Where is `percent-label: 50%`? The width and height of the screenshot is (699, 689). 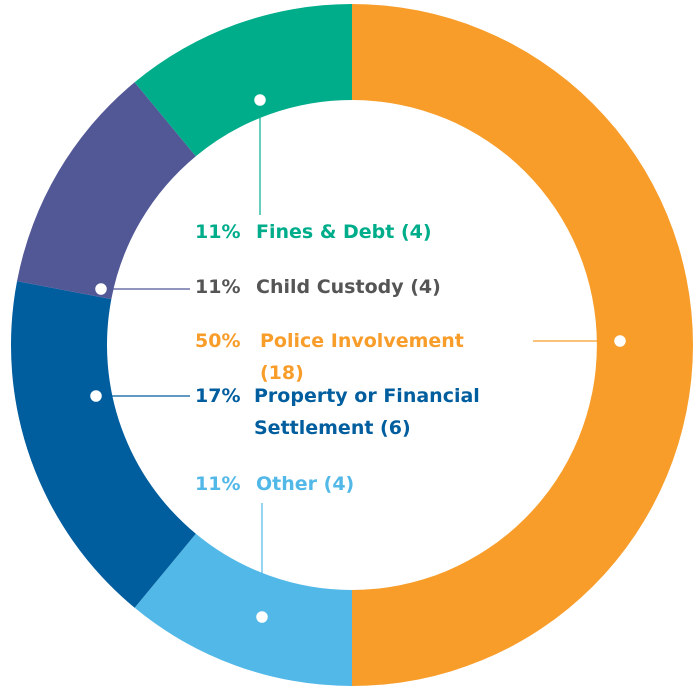
percent-label: 50% is located at coordinates (218, 341).